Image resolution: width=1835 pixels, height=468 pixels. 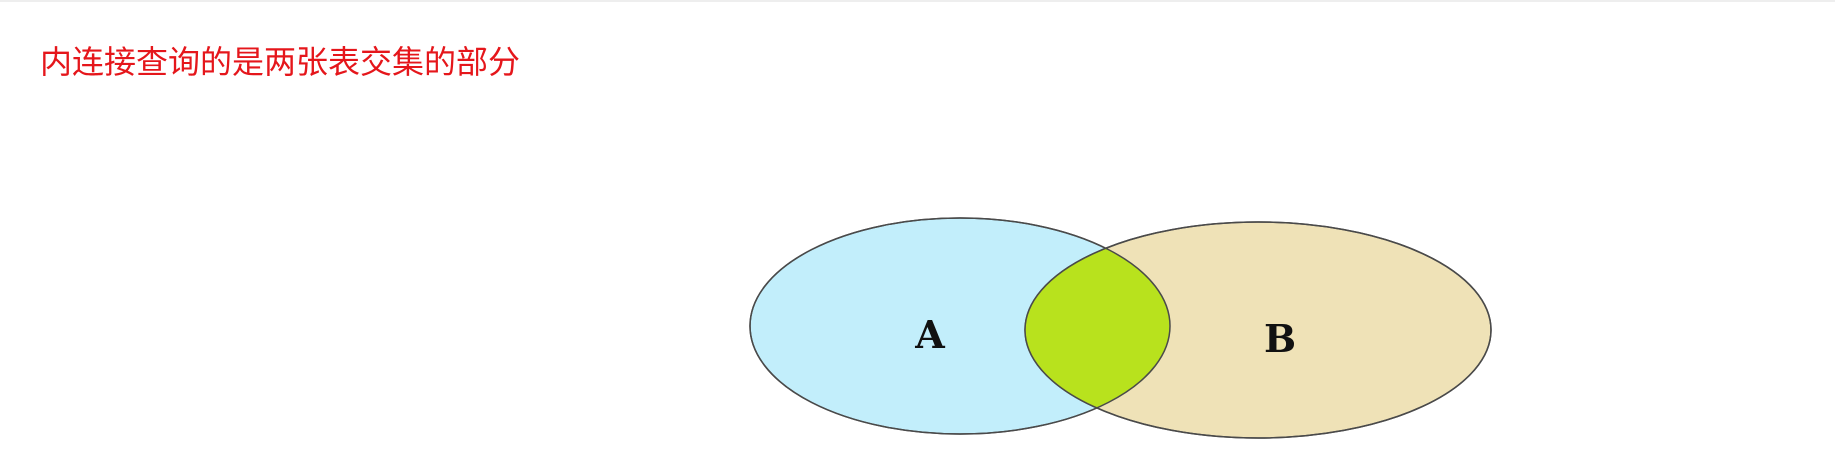 I want to click on top-divider, so click(x=917, y=1).